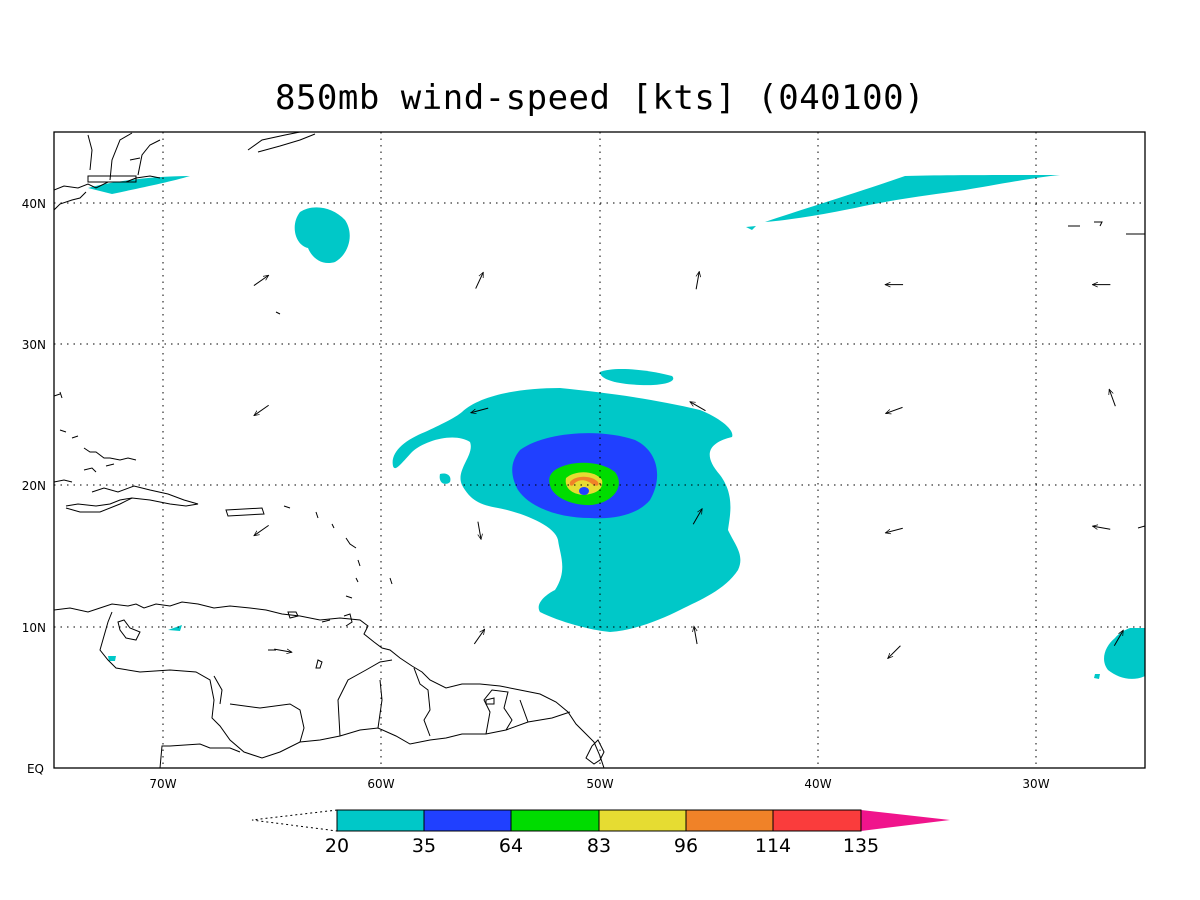 This screenshot has height=900, width=1200. I want to click on colorbar-label: 64, so click(511, 846).